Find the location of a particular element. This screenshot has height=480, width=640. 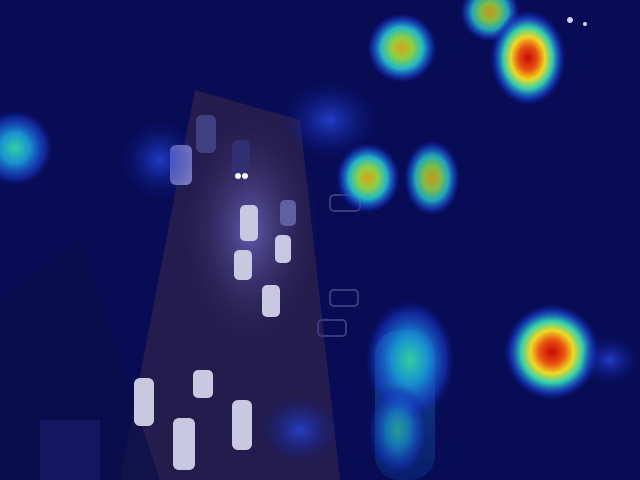

hotspot-top-center-red is located at coordinates (528, 58).